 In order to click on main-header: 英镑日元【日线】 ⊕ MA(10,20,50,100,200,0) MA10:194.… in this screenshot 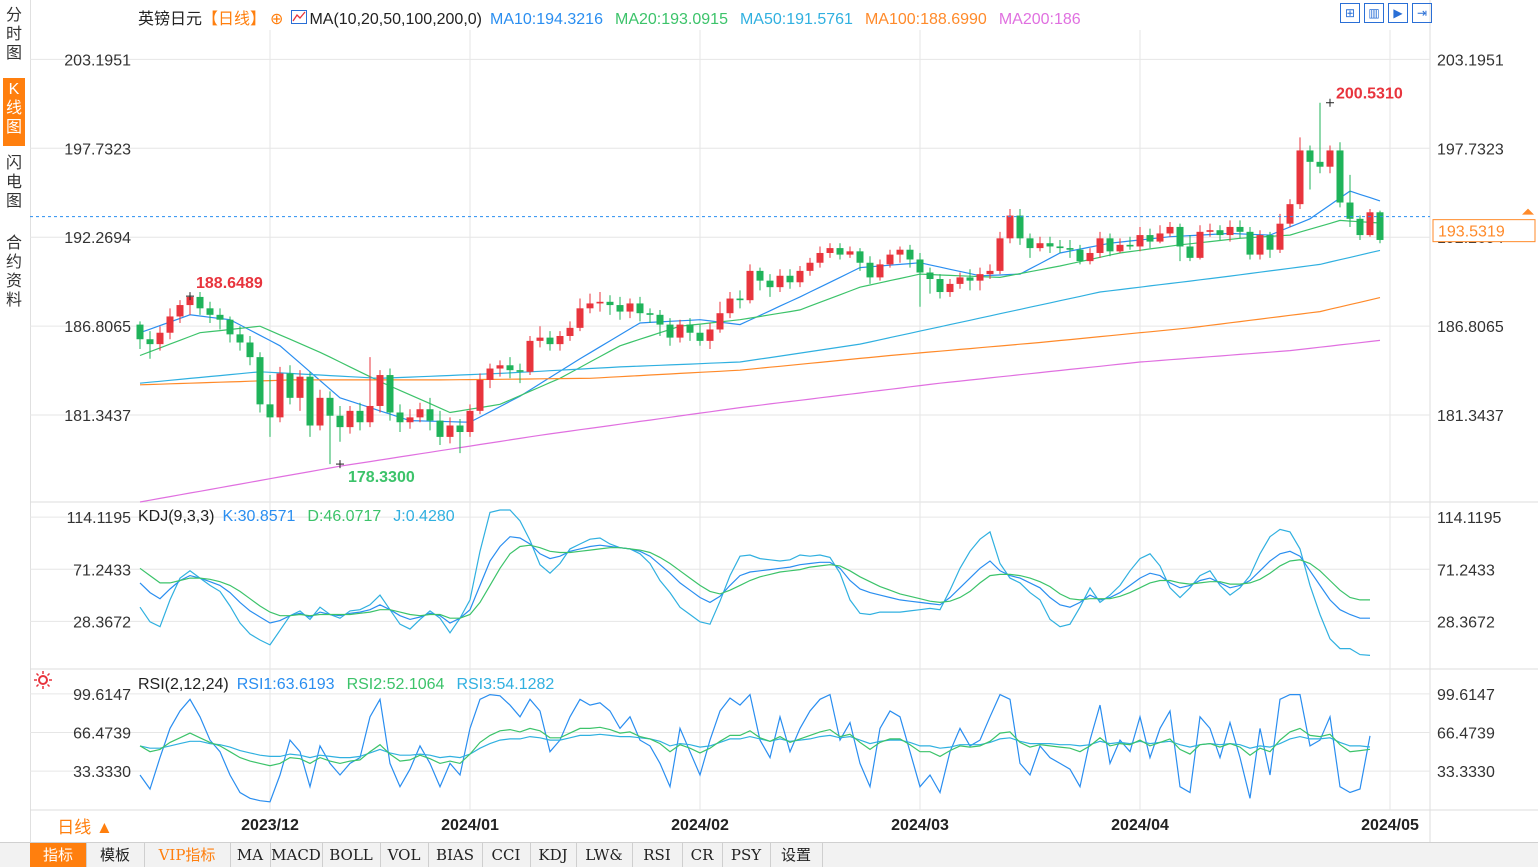, I will do `click(615, 17)`.